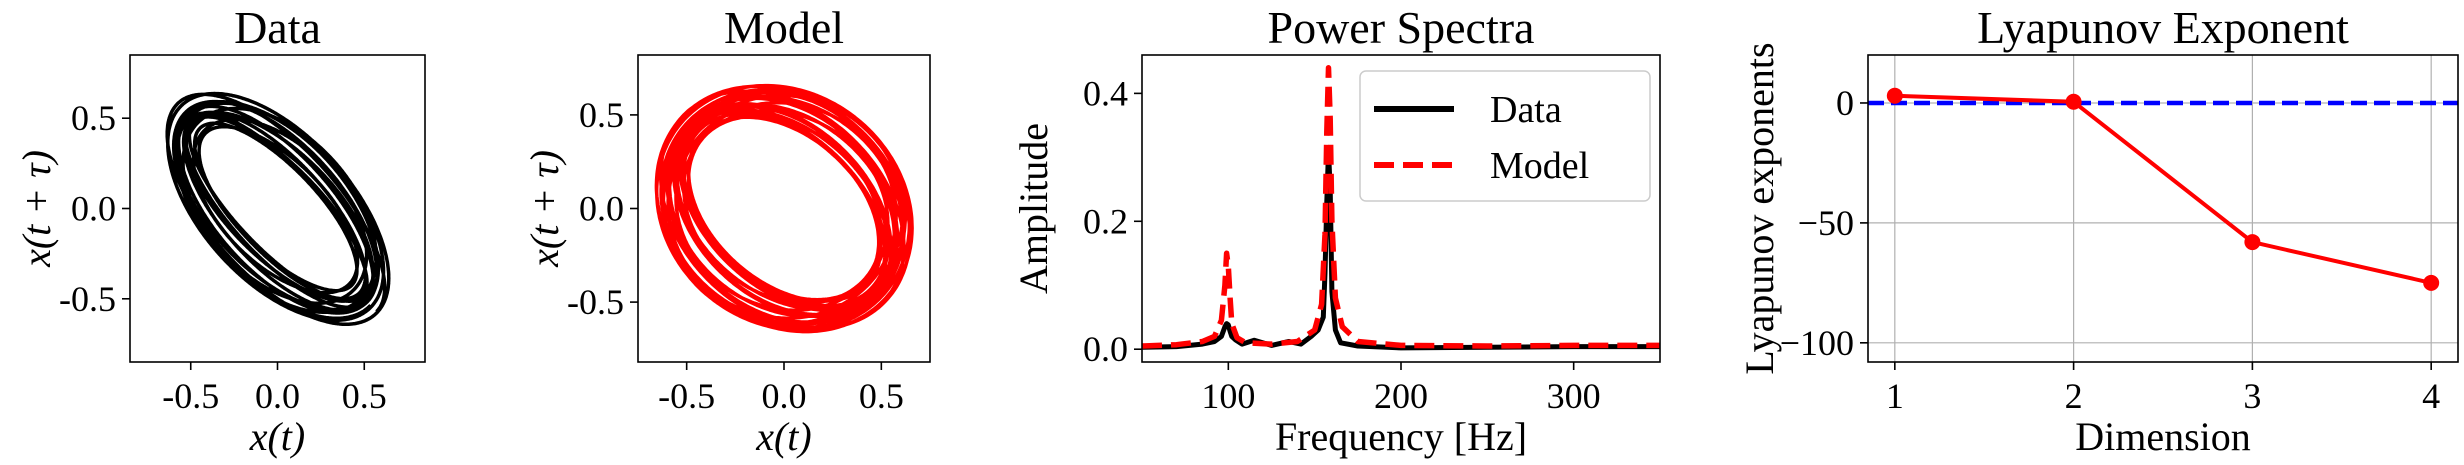 The image size is (2464, 465). What do you see at coordinates (1401, 436) in the screenshot?
I see `x-axis-label: Frequency [Hz]` at bounding box center [1401, 436].